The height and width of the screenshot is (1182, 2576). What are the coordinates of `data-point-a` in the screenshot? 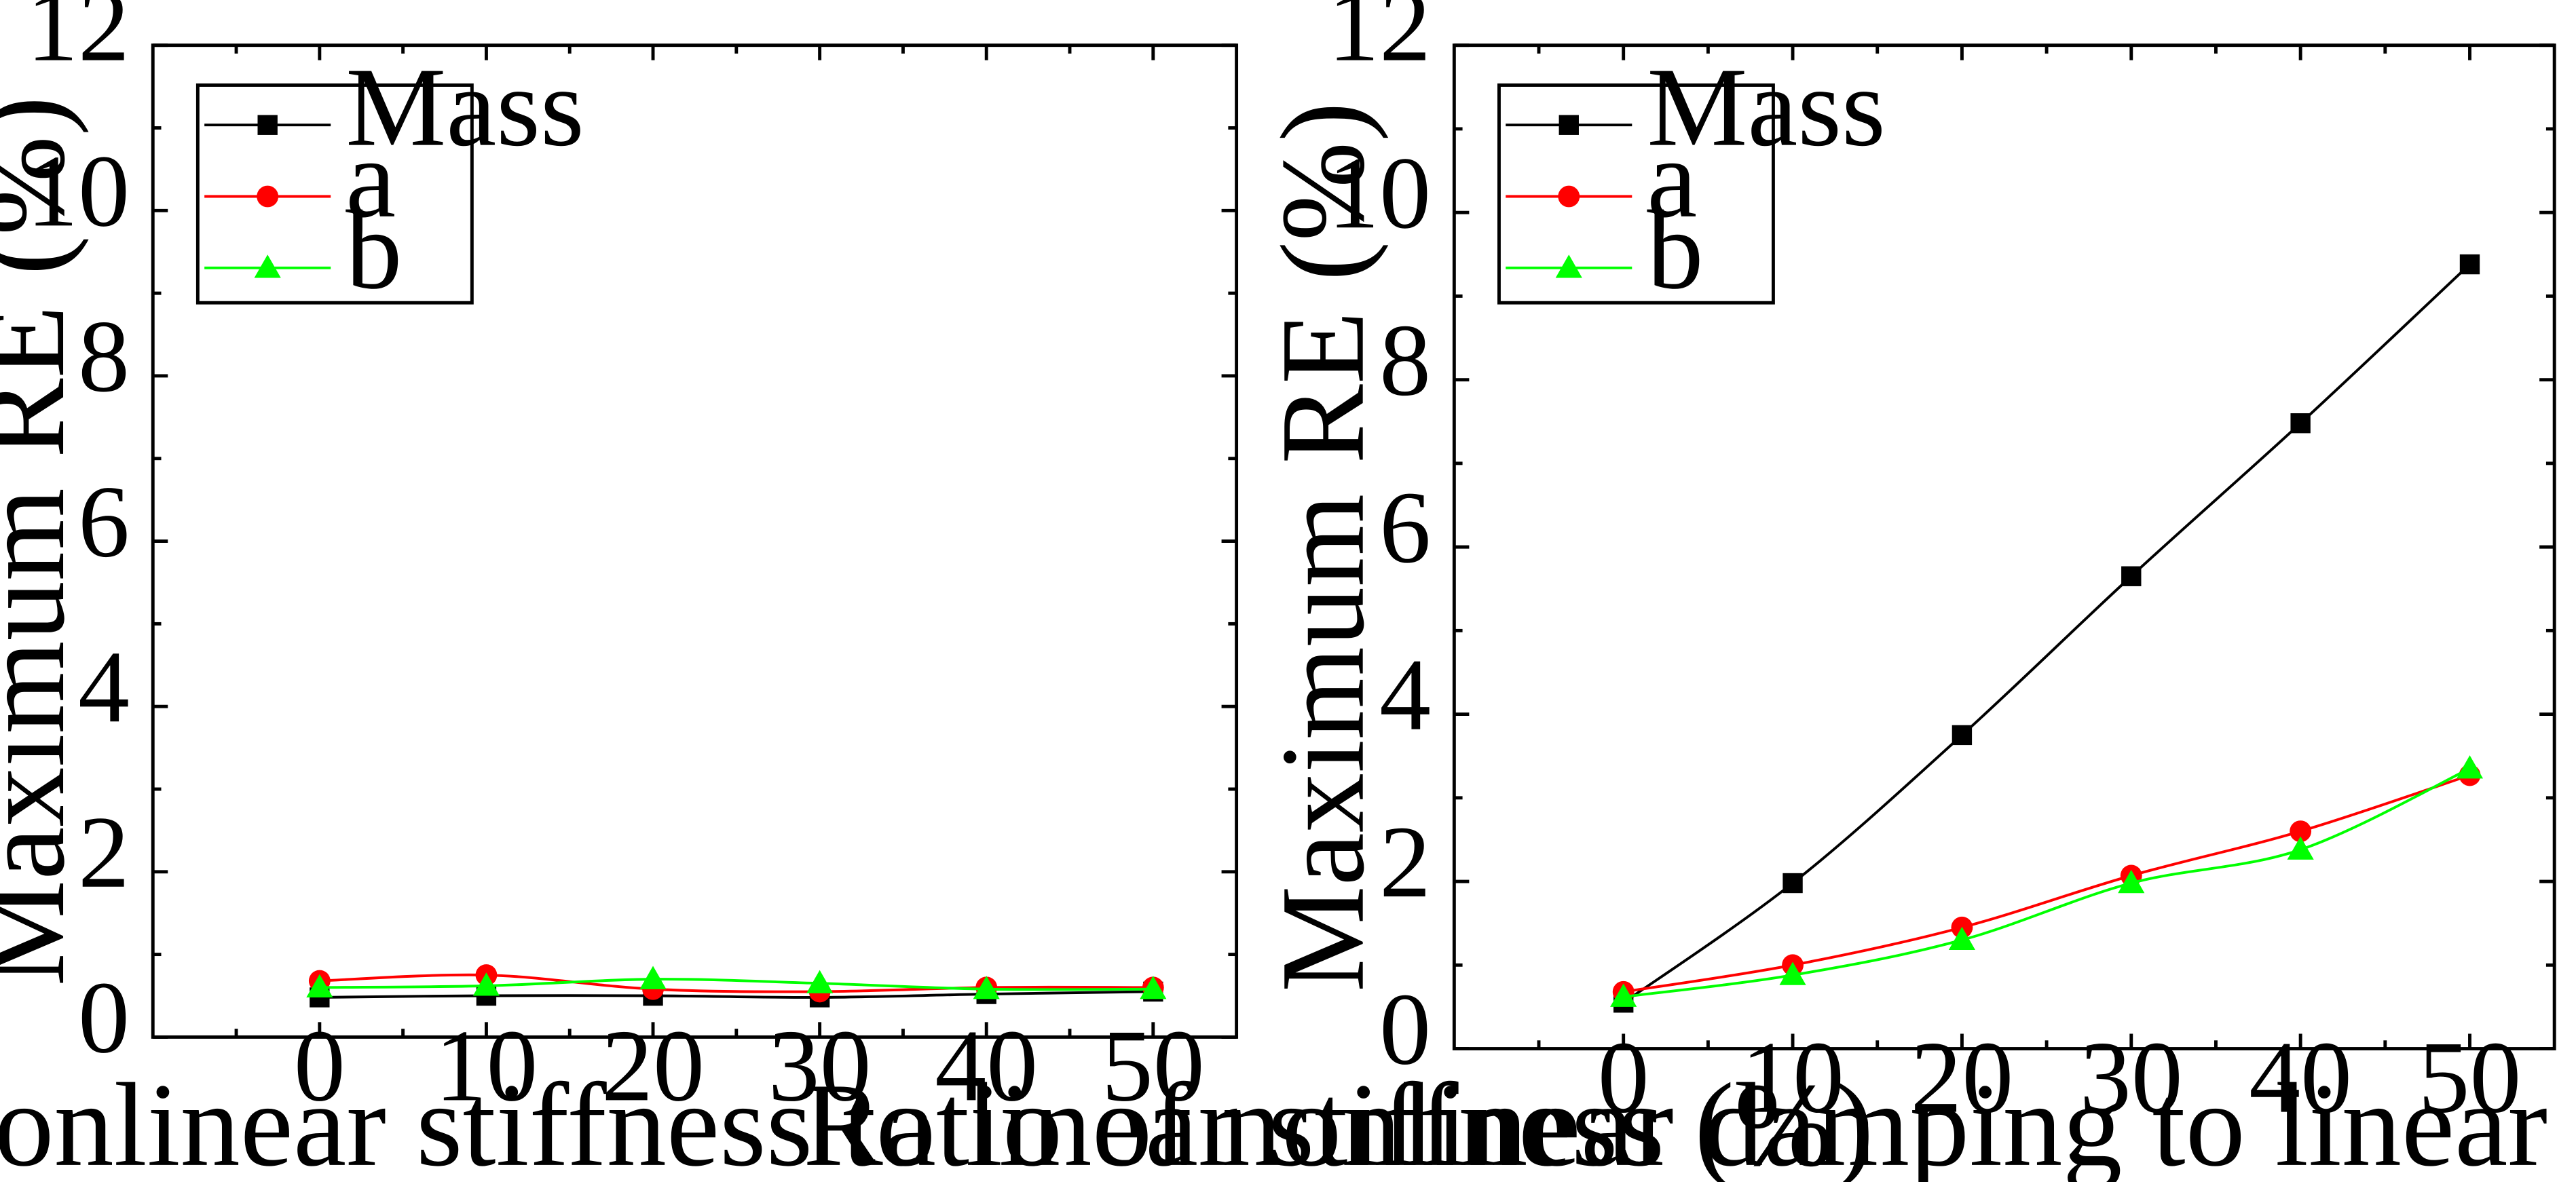 It's located at (2301, 831).